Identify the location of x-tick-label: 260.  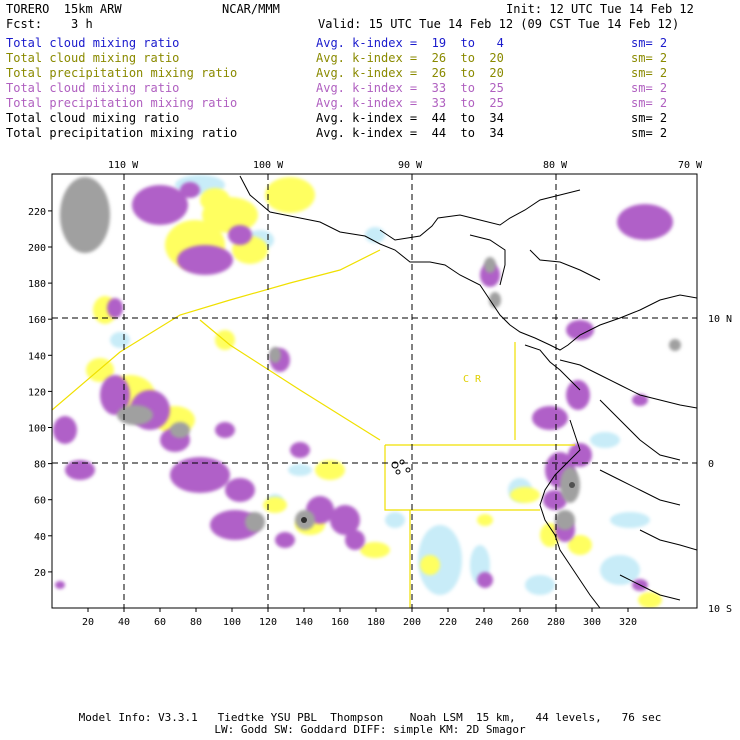
(520, 622).